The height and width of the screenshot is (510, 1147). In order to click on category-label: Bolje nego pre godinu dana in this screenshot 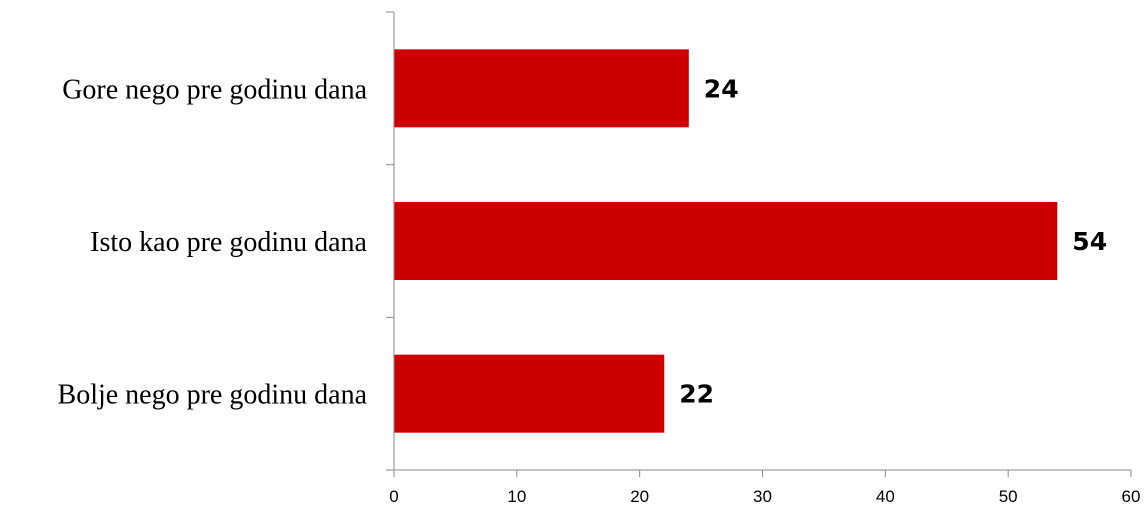, I will do `click(213, 395)`.